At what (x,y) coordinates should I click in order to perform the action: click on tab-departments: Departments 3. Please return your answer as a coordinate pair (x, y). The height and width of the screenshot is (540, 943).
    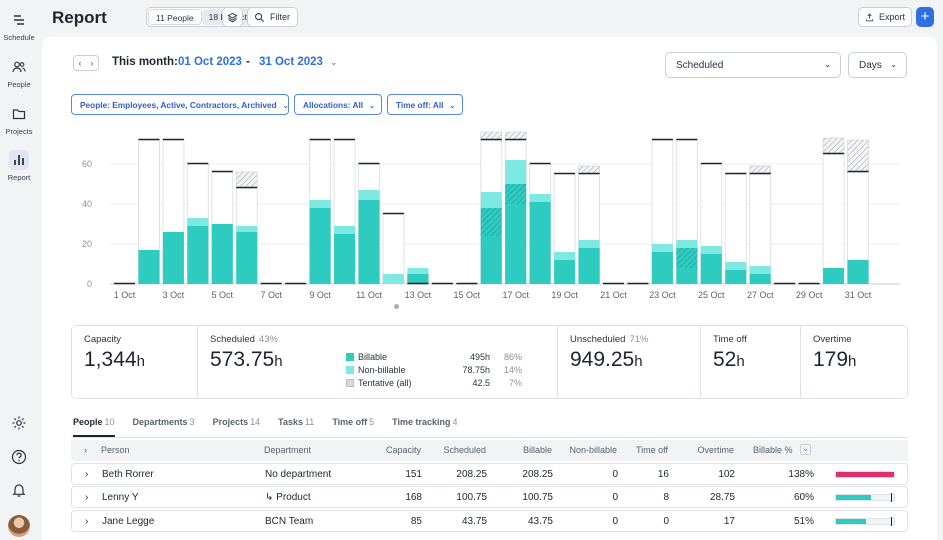
    Looking at the image, I should click on (164, 427).